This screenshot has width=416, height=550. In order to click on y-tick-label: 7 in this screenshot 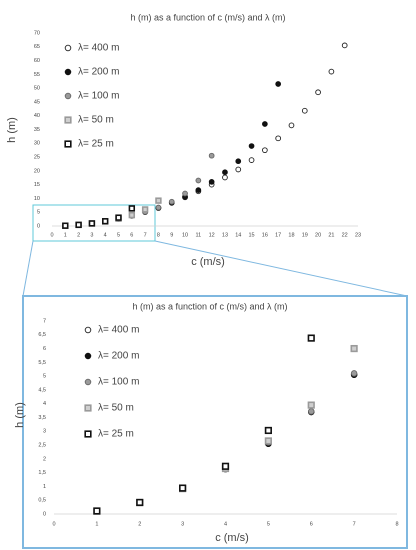, I will do `click(44, 321)`.